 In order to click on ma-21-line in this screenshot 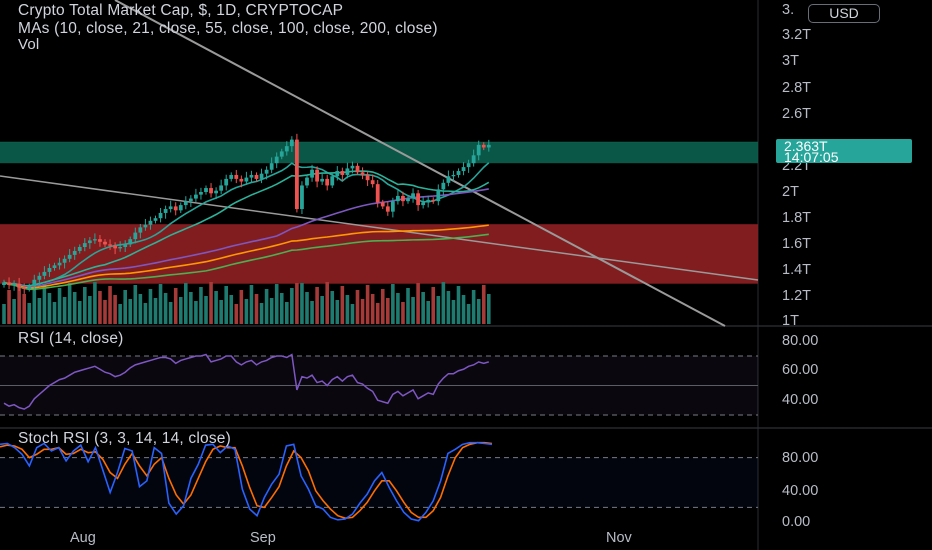, I will do `click(246, 228)`.